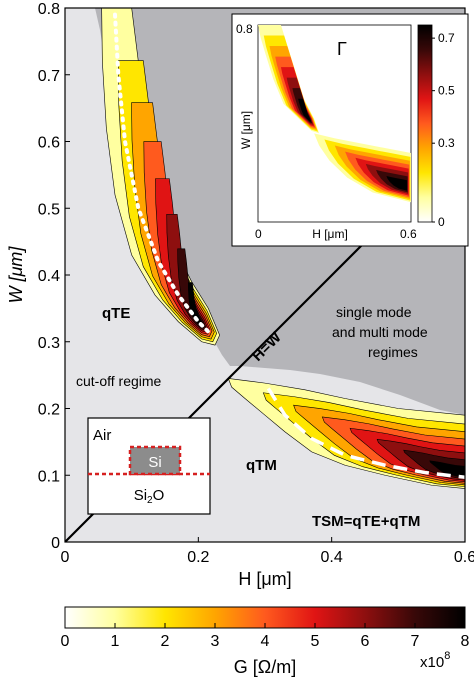 Image resolution: width=474 pixels, height=688 pixels. What do you see at coordinates (332, 557) in the screenshot?
I see `x-tick-label: 0.4` at bounding box center [332, 557].